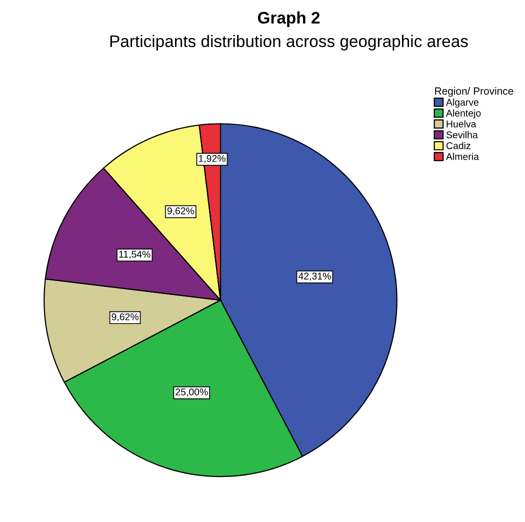  What do you see at coordinates (289, 19) in the screenshot?
I see `chart-title: Graph 2` at bounding box center [289, 19].